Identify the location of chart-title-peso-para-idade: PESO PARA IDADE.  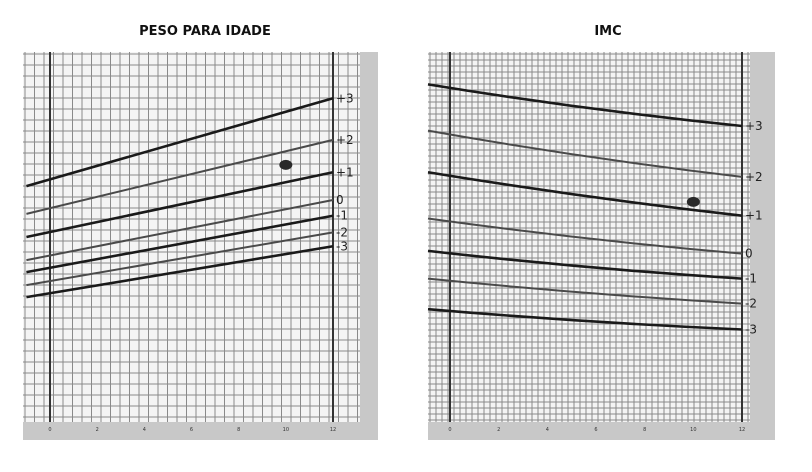
(205, 31).